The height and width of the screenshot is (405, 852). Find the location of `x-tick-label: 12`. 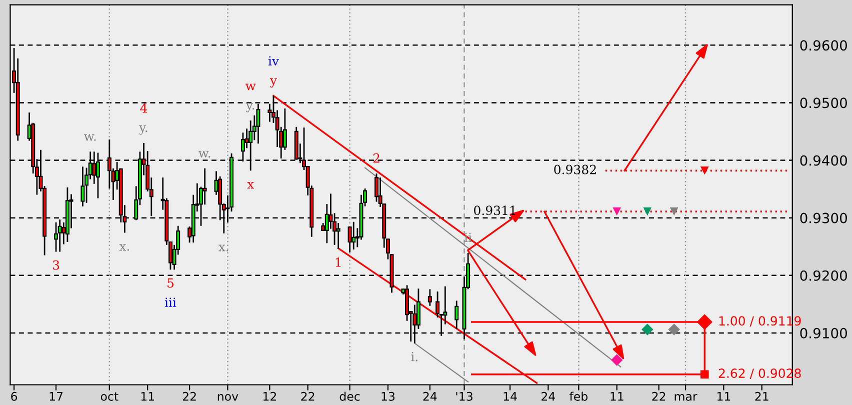

x-tick-label: 12 is located at coordinates (269, 396).